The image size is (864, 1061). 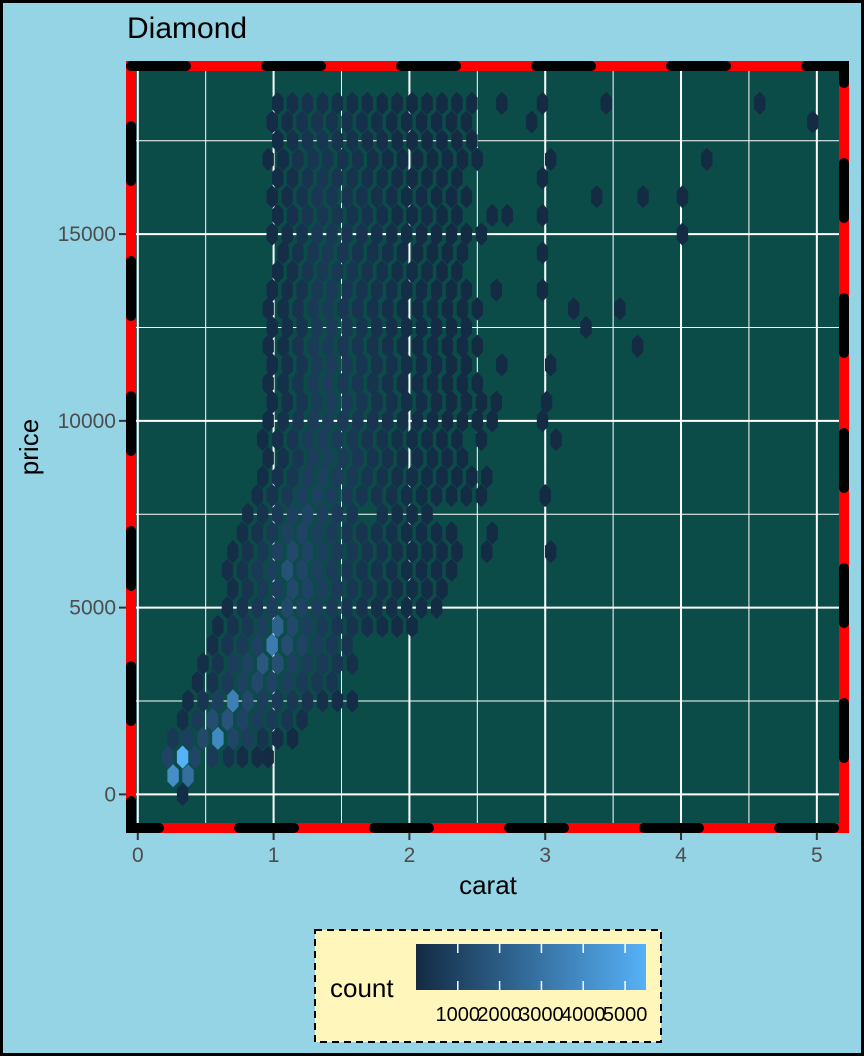 I want to click on y-tick-label: 10000, so click(x=87, y=421).